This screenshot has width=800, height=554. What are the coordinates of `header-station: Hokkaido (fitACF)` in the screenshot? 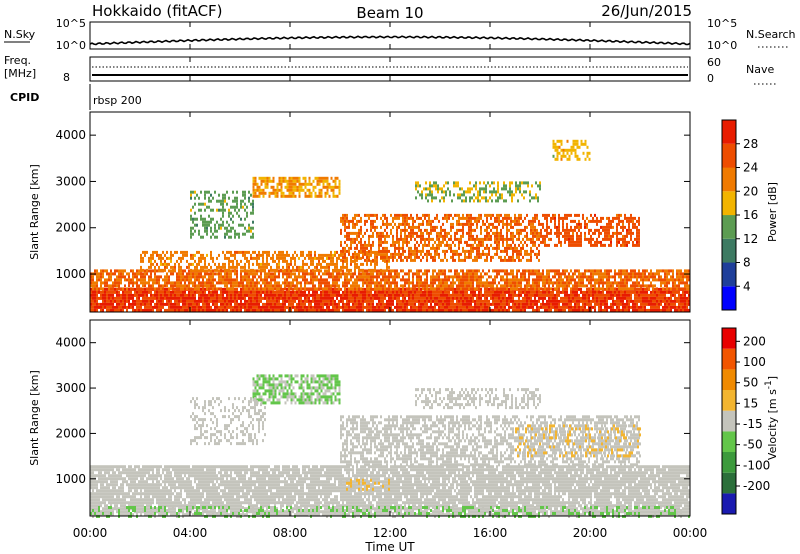 It's located at (157, 11).